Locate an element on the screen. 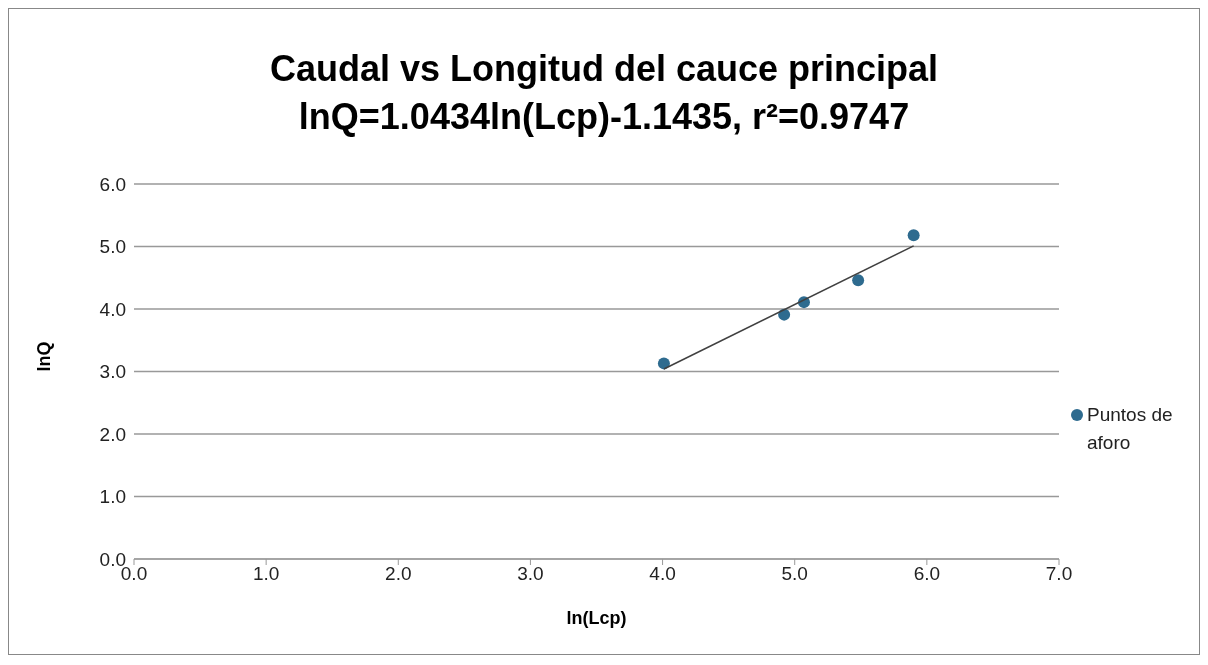  y-tick-label: 5.0 is located at coordinates (112, 247).